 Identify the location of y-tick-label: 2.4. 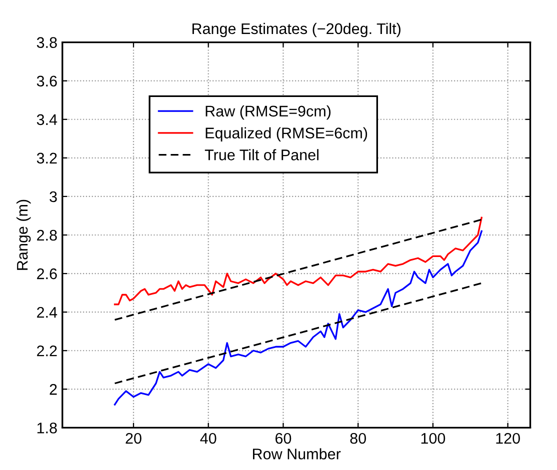
(47, 312).